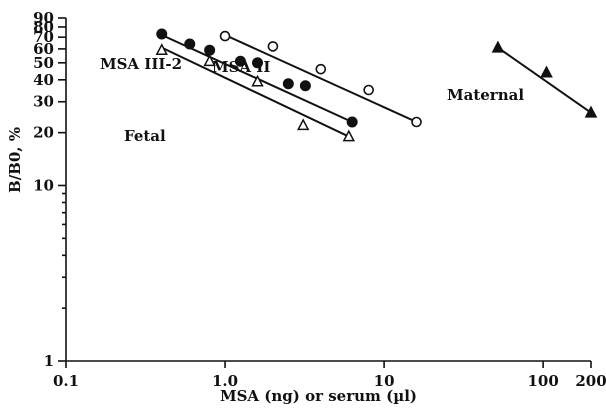 The width and height of the screenshot is (606, 409). Describe the element at coordinates (544, 80) in the screenshot. I see `fit-line-maternal` at that location.